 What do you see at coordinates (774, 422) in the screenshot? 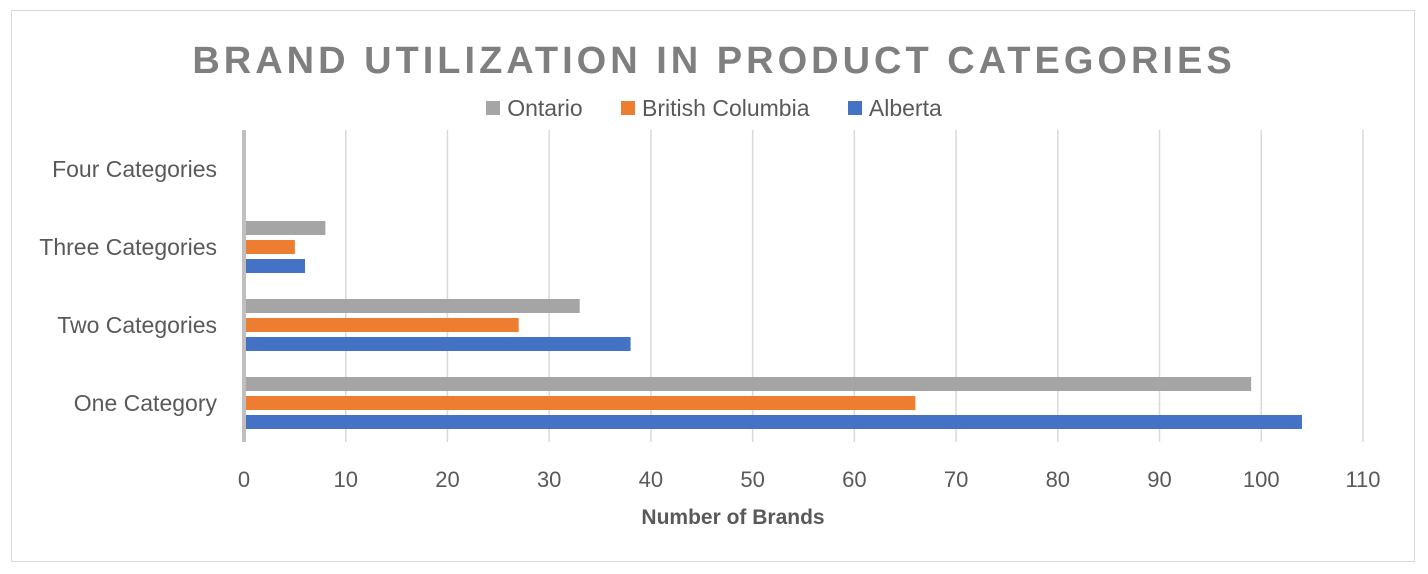
I see `bar-alberta-one-category` at bounding box center [774, 422].